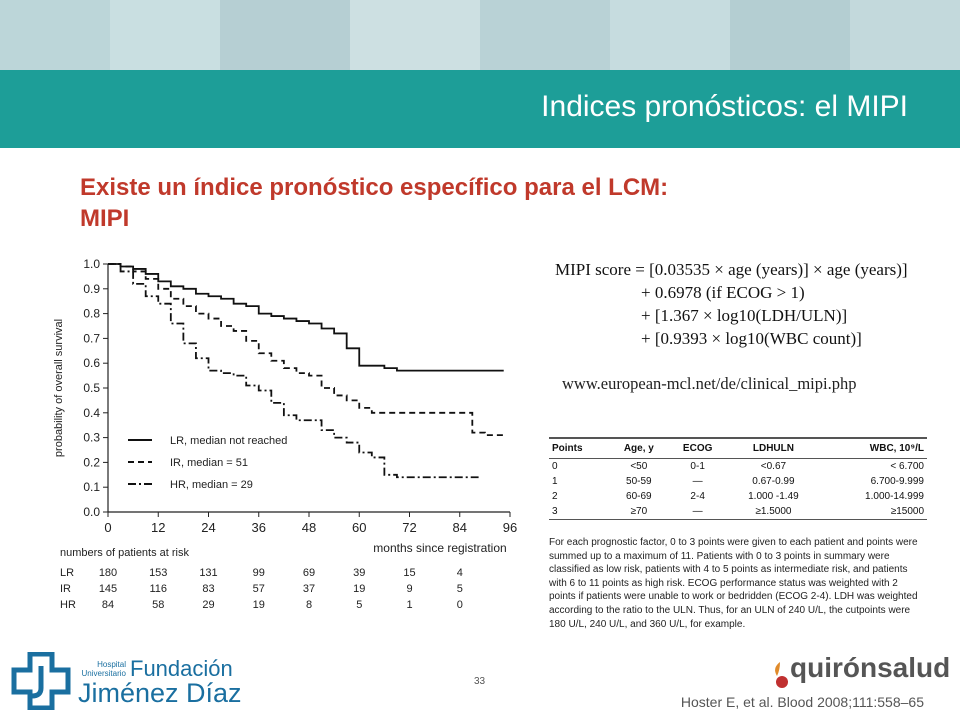 The height and width of the screenshot is (720, 960). Describe the element at coordinates (158, 527) in the screenshot. I see `x-tick-label: 12` at that location.